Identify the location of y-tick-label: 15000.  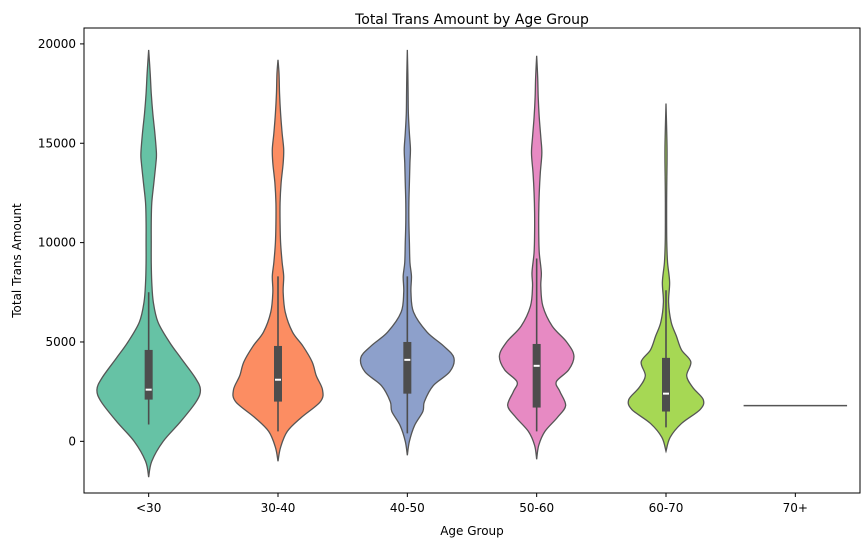
(57, 143).